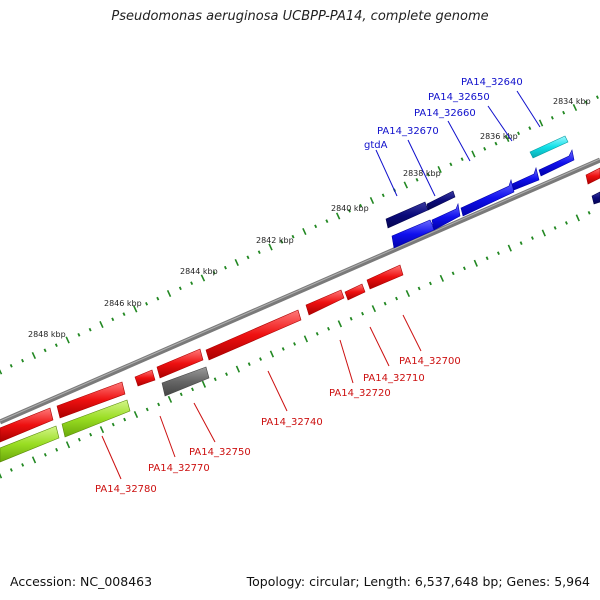 The width and height of the screenshot is (600, 600). Describe the element at coordinates (572, 101) in the screenshot. I see `scale-label: 2834 kbp` at that location.